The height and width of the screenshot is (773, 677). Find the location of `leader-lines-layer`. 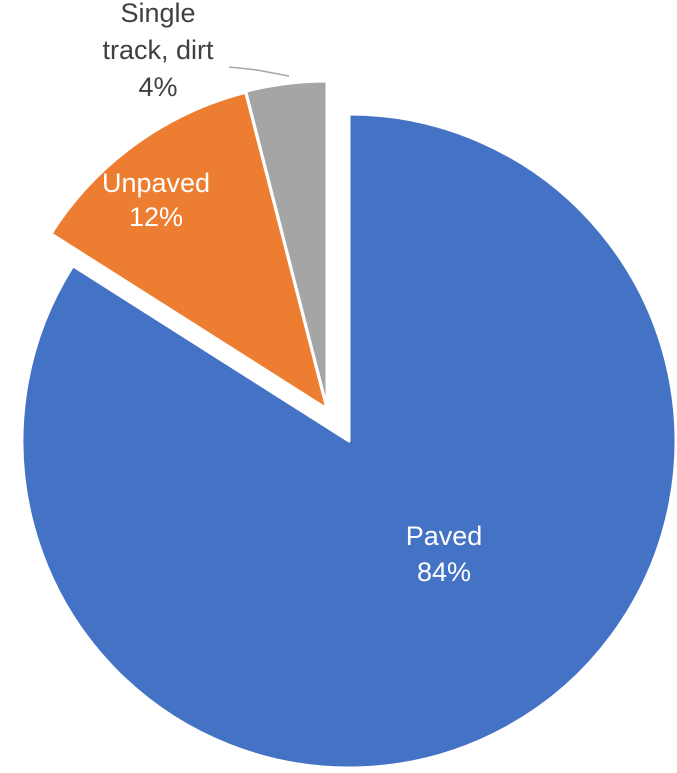

leader-lines-layer is located at coordinates (259, 71).